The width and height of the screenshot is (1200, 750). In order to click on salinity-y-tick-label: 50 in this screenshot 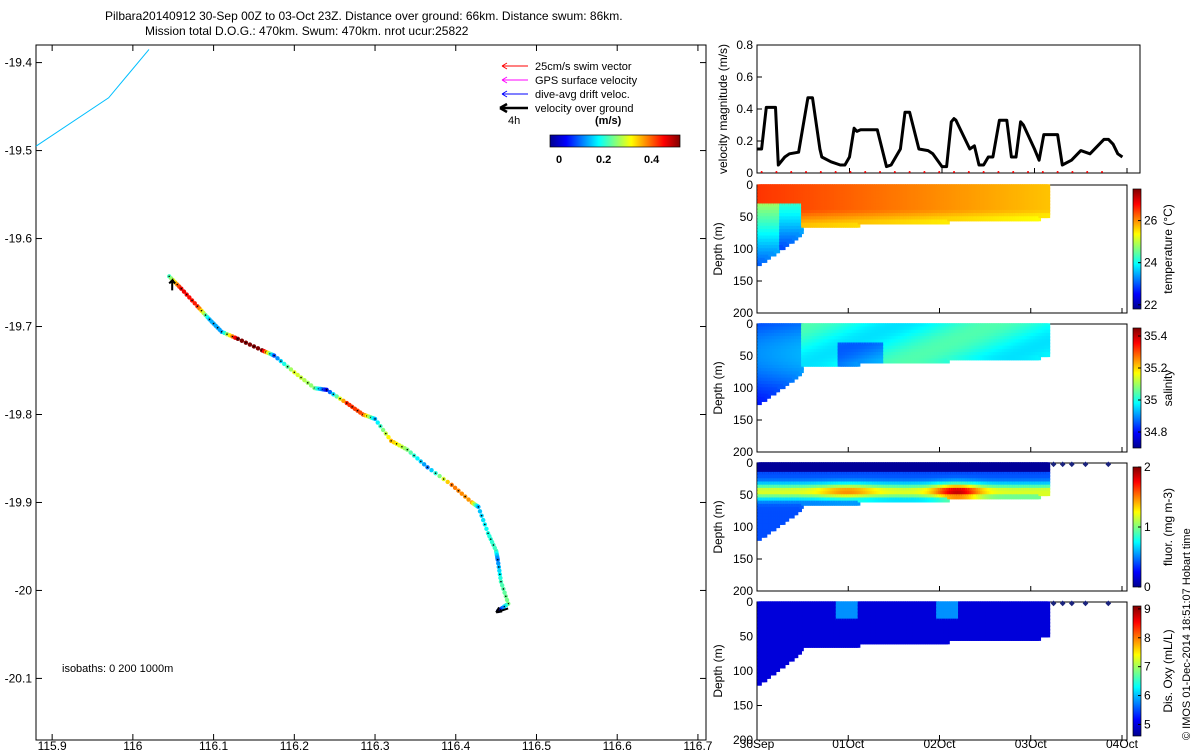, I will do `click(747, 356)`.